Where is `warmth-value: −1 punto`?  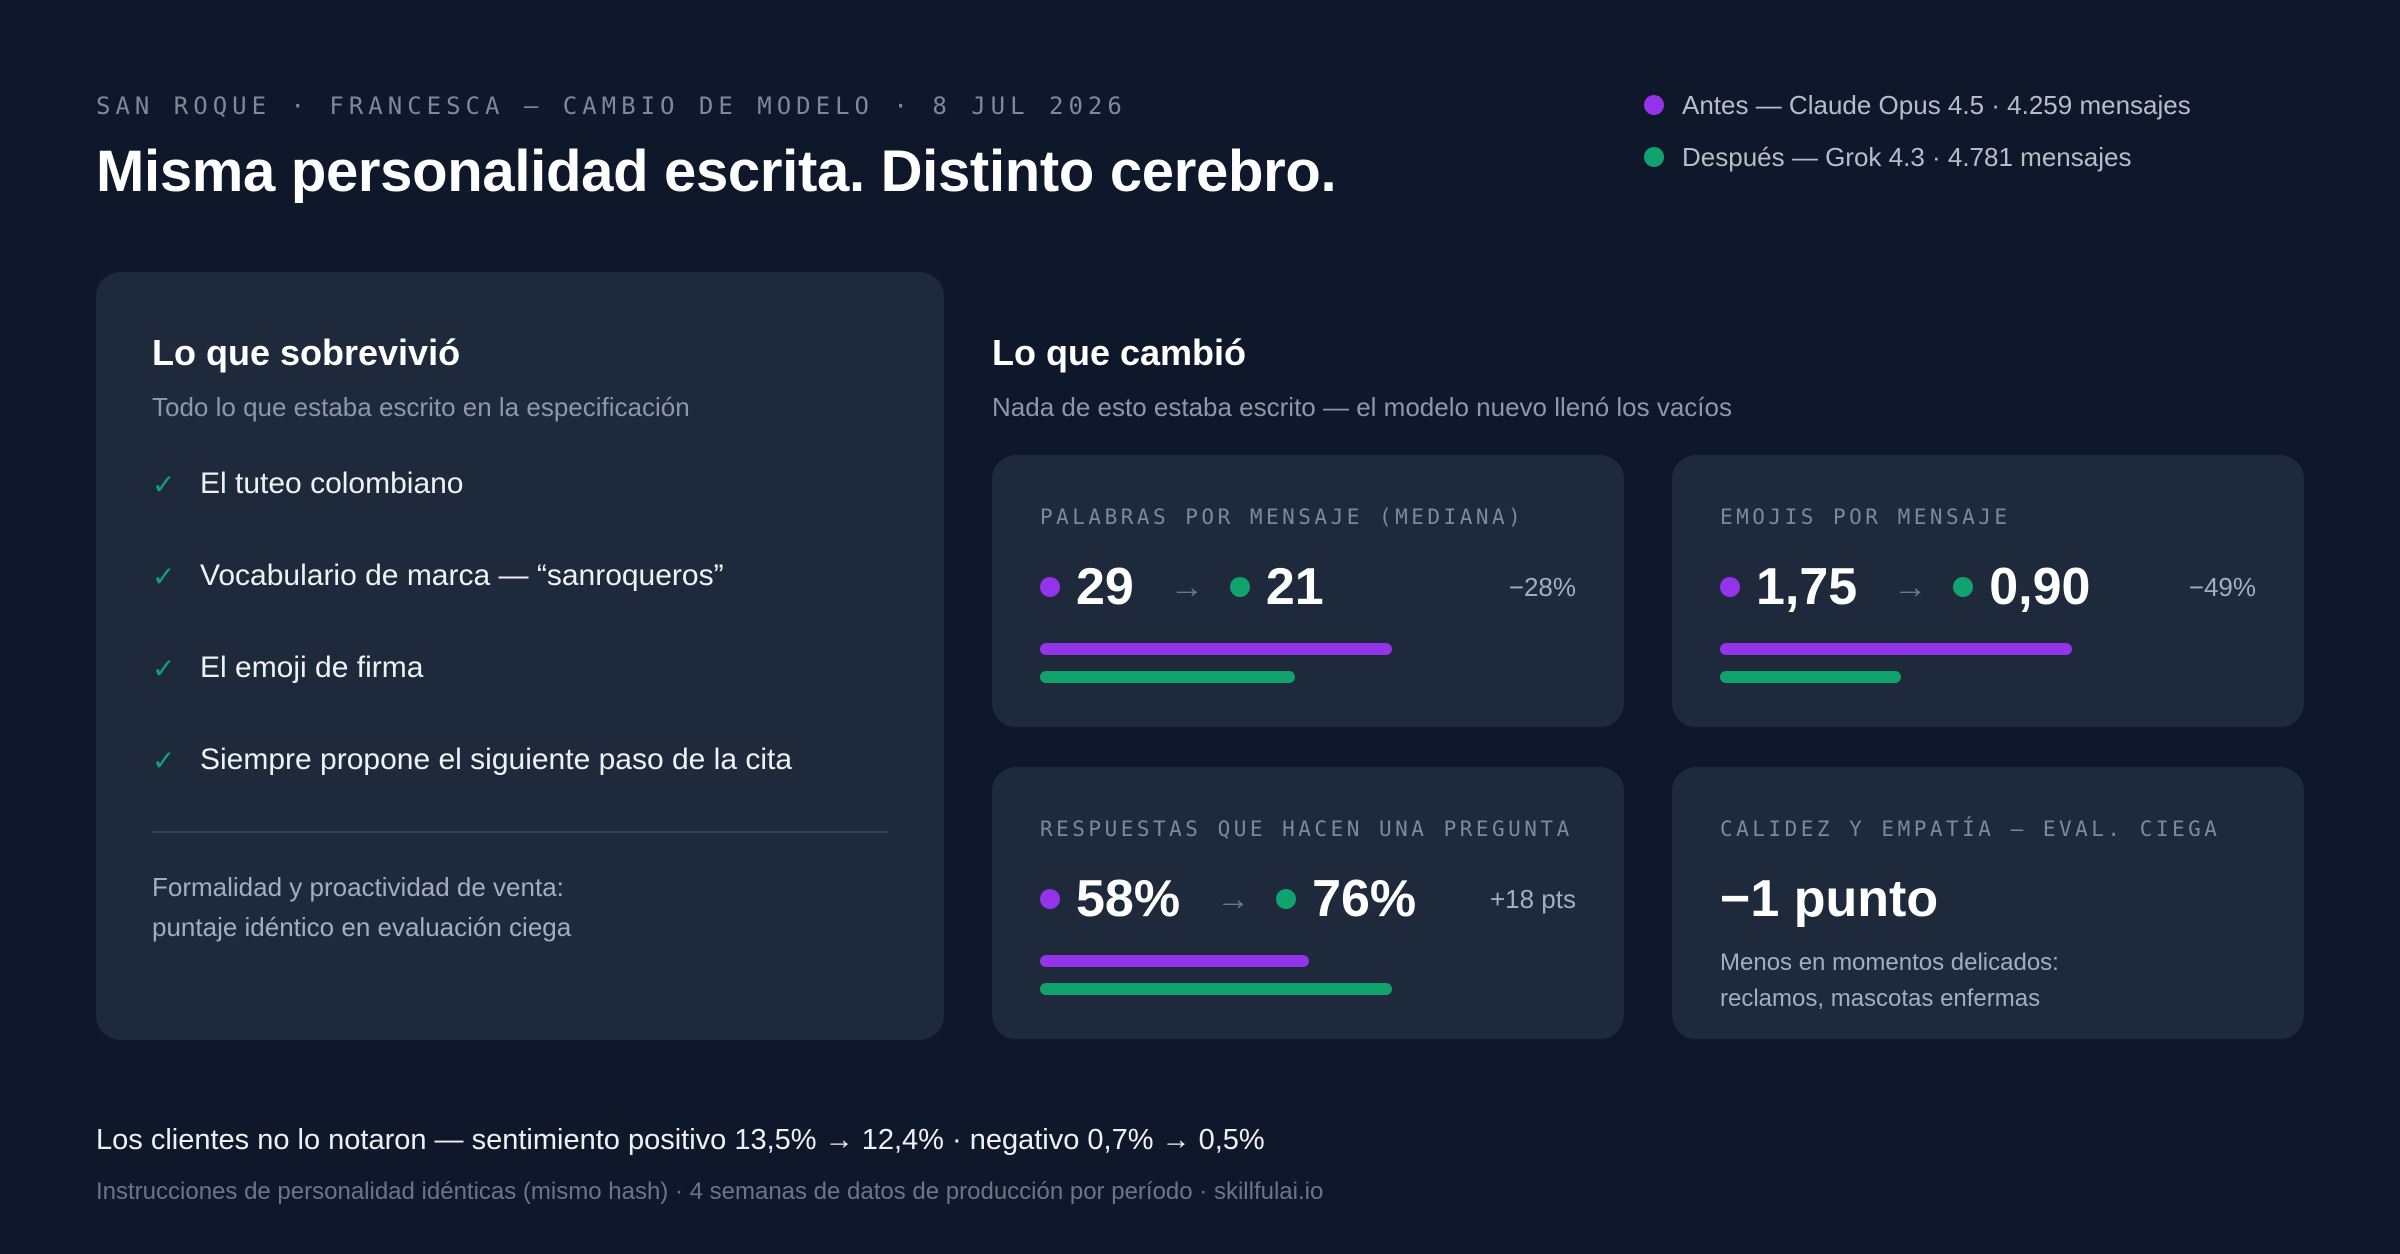 warmth-value: −1 punto is located at coordinates (1829, 899).